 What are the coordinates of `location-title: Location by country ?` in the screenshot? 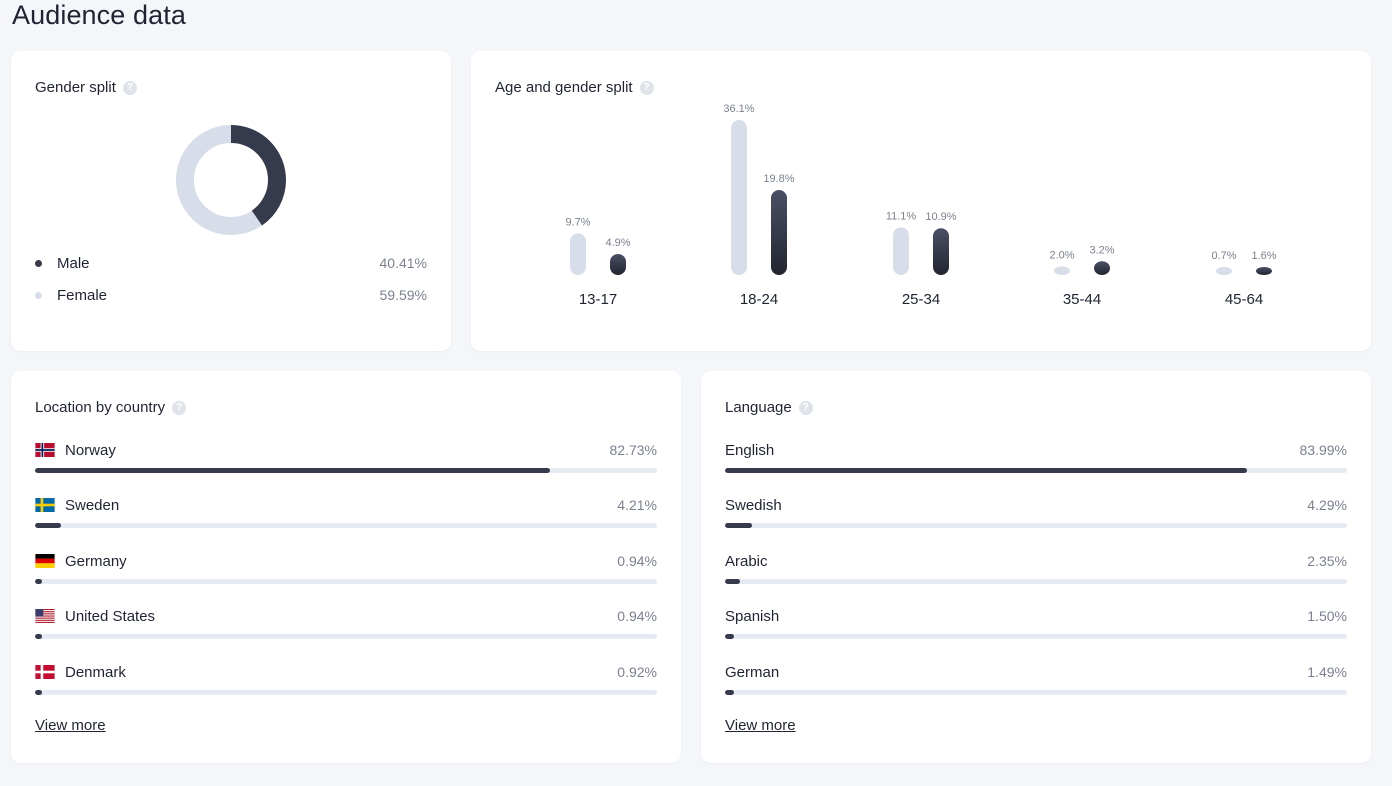 It's located at (111, 407).